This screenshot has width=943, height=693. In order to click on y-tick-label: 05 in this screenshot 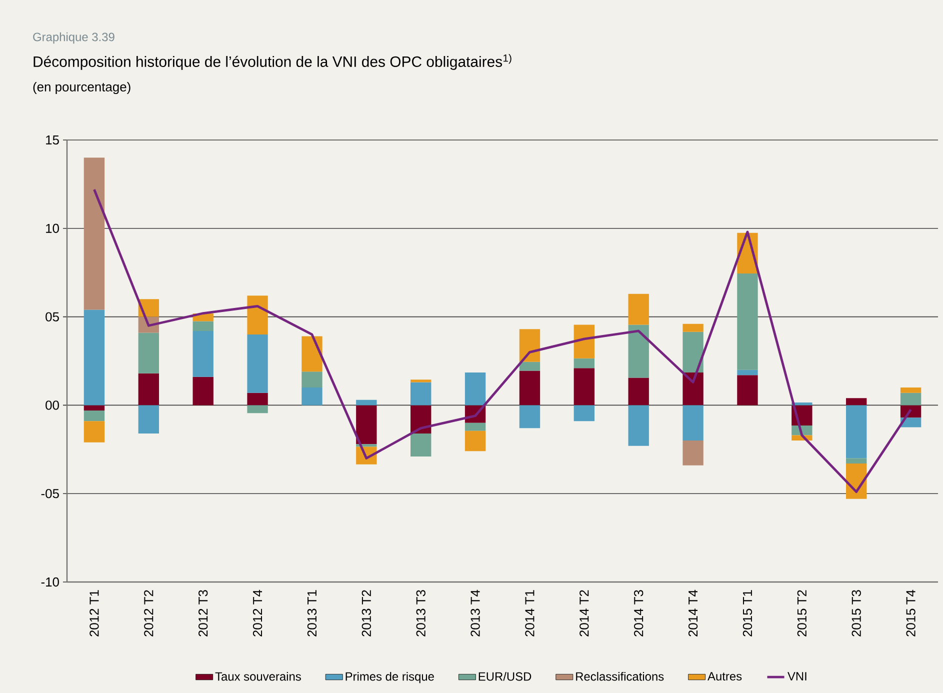, I will do `click(52, 317)`.